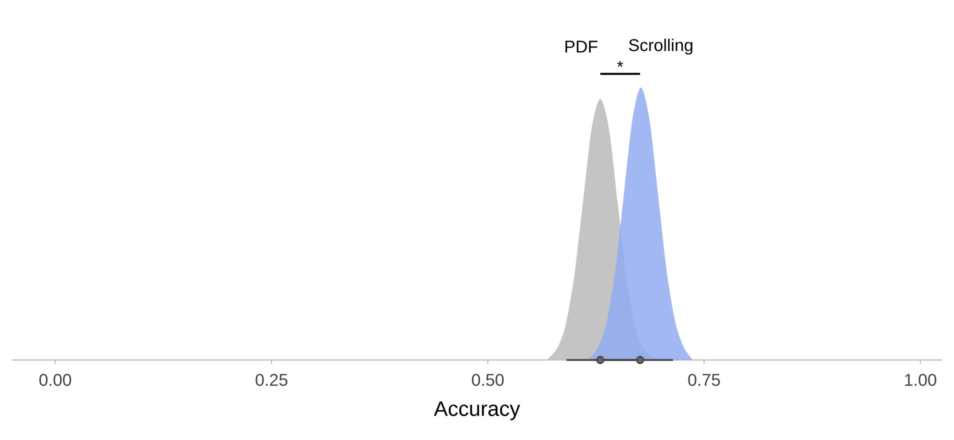 The image size is (954, 440). What do you see at coordinates (55, 380) in the screenshot?
I see `x-tick-label: 0.00` at bounding box center [55, 380].